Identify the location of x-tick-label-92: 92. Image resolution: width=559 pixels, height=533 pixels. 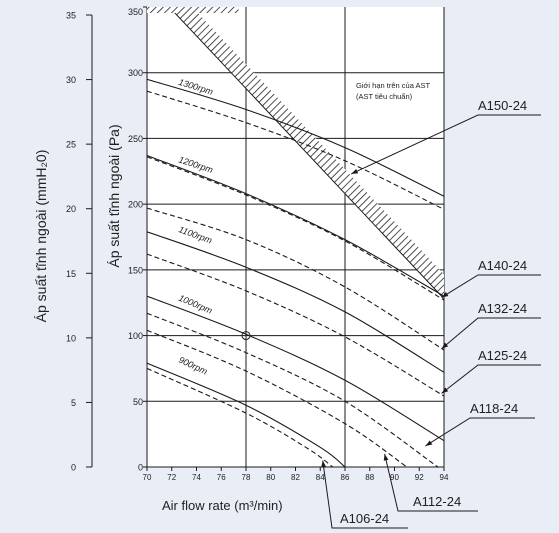
(419, 477).